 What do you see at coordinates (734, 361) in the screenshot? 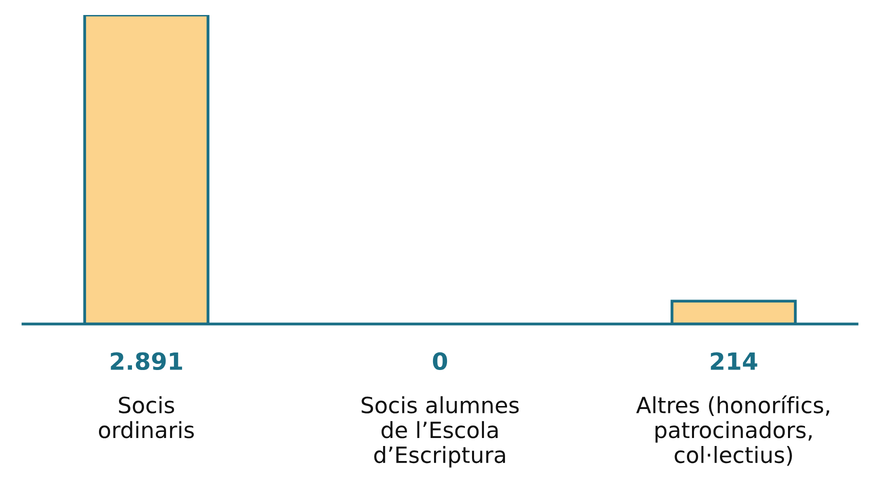
I see `data-label: 214` at bounding box center [734, 361].